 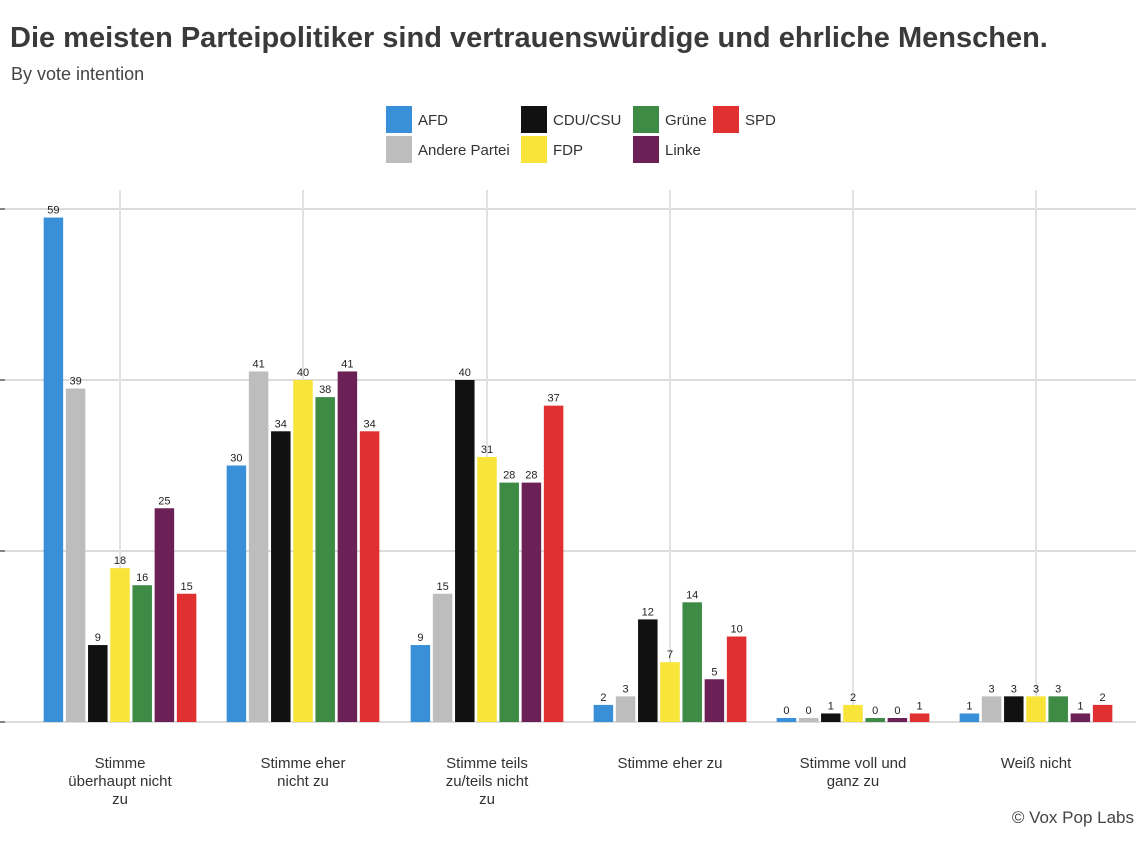 What do you see at coordinates (1072, 817) in the screenshot?
I see `source-caption: © Vox Pop Labs` at bounding box center [1072, 817].